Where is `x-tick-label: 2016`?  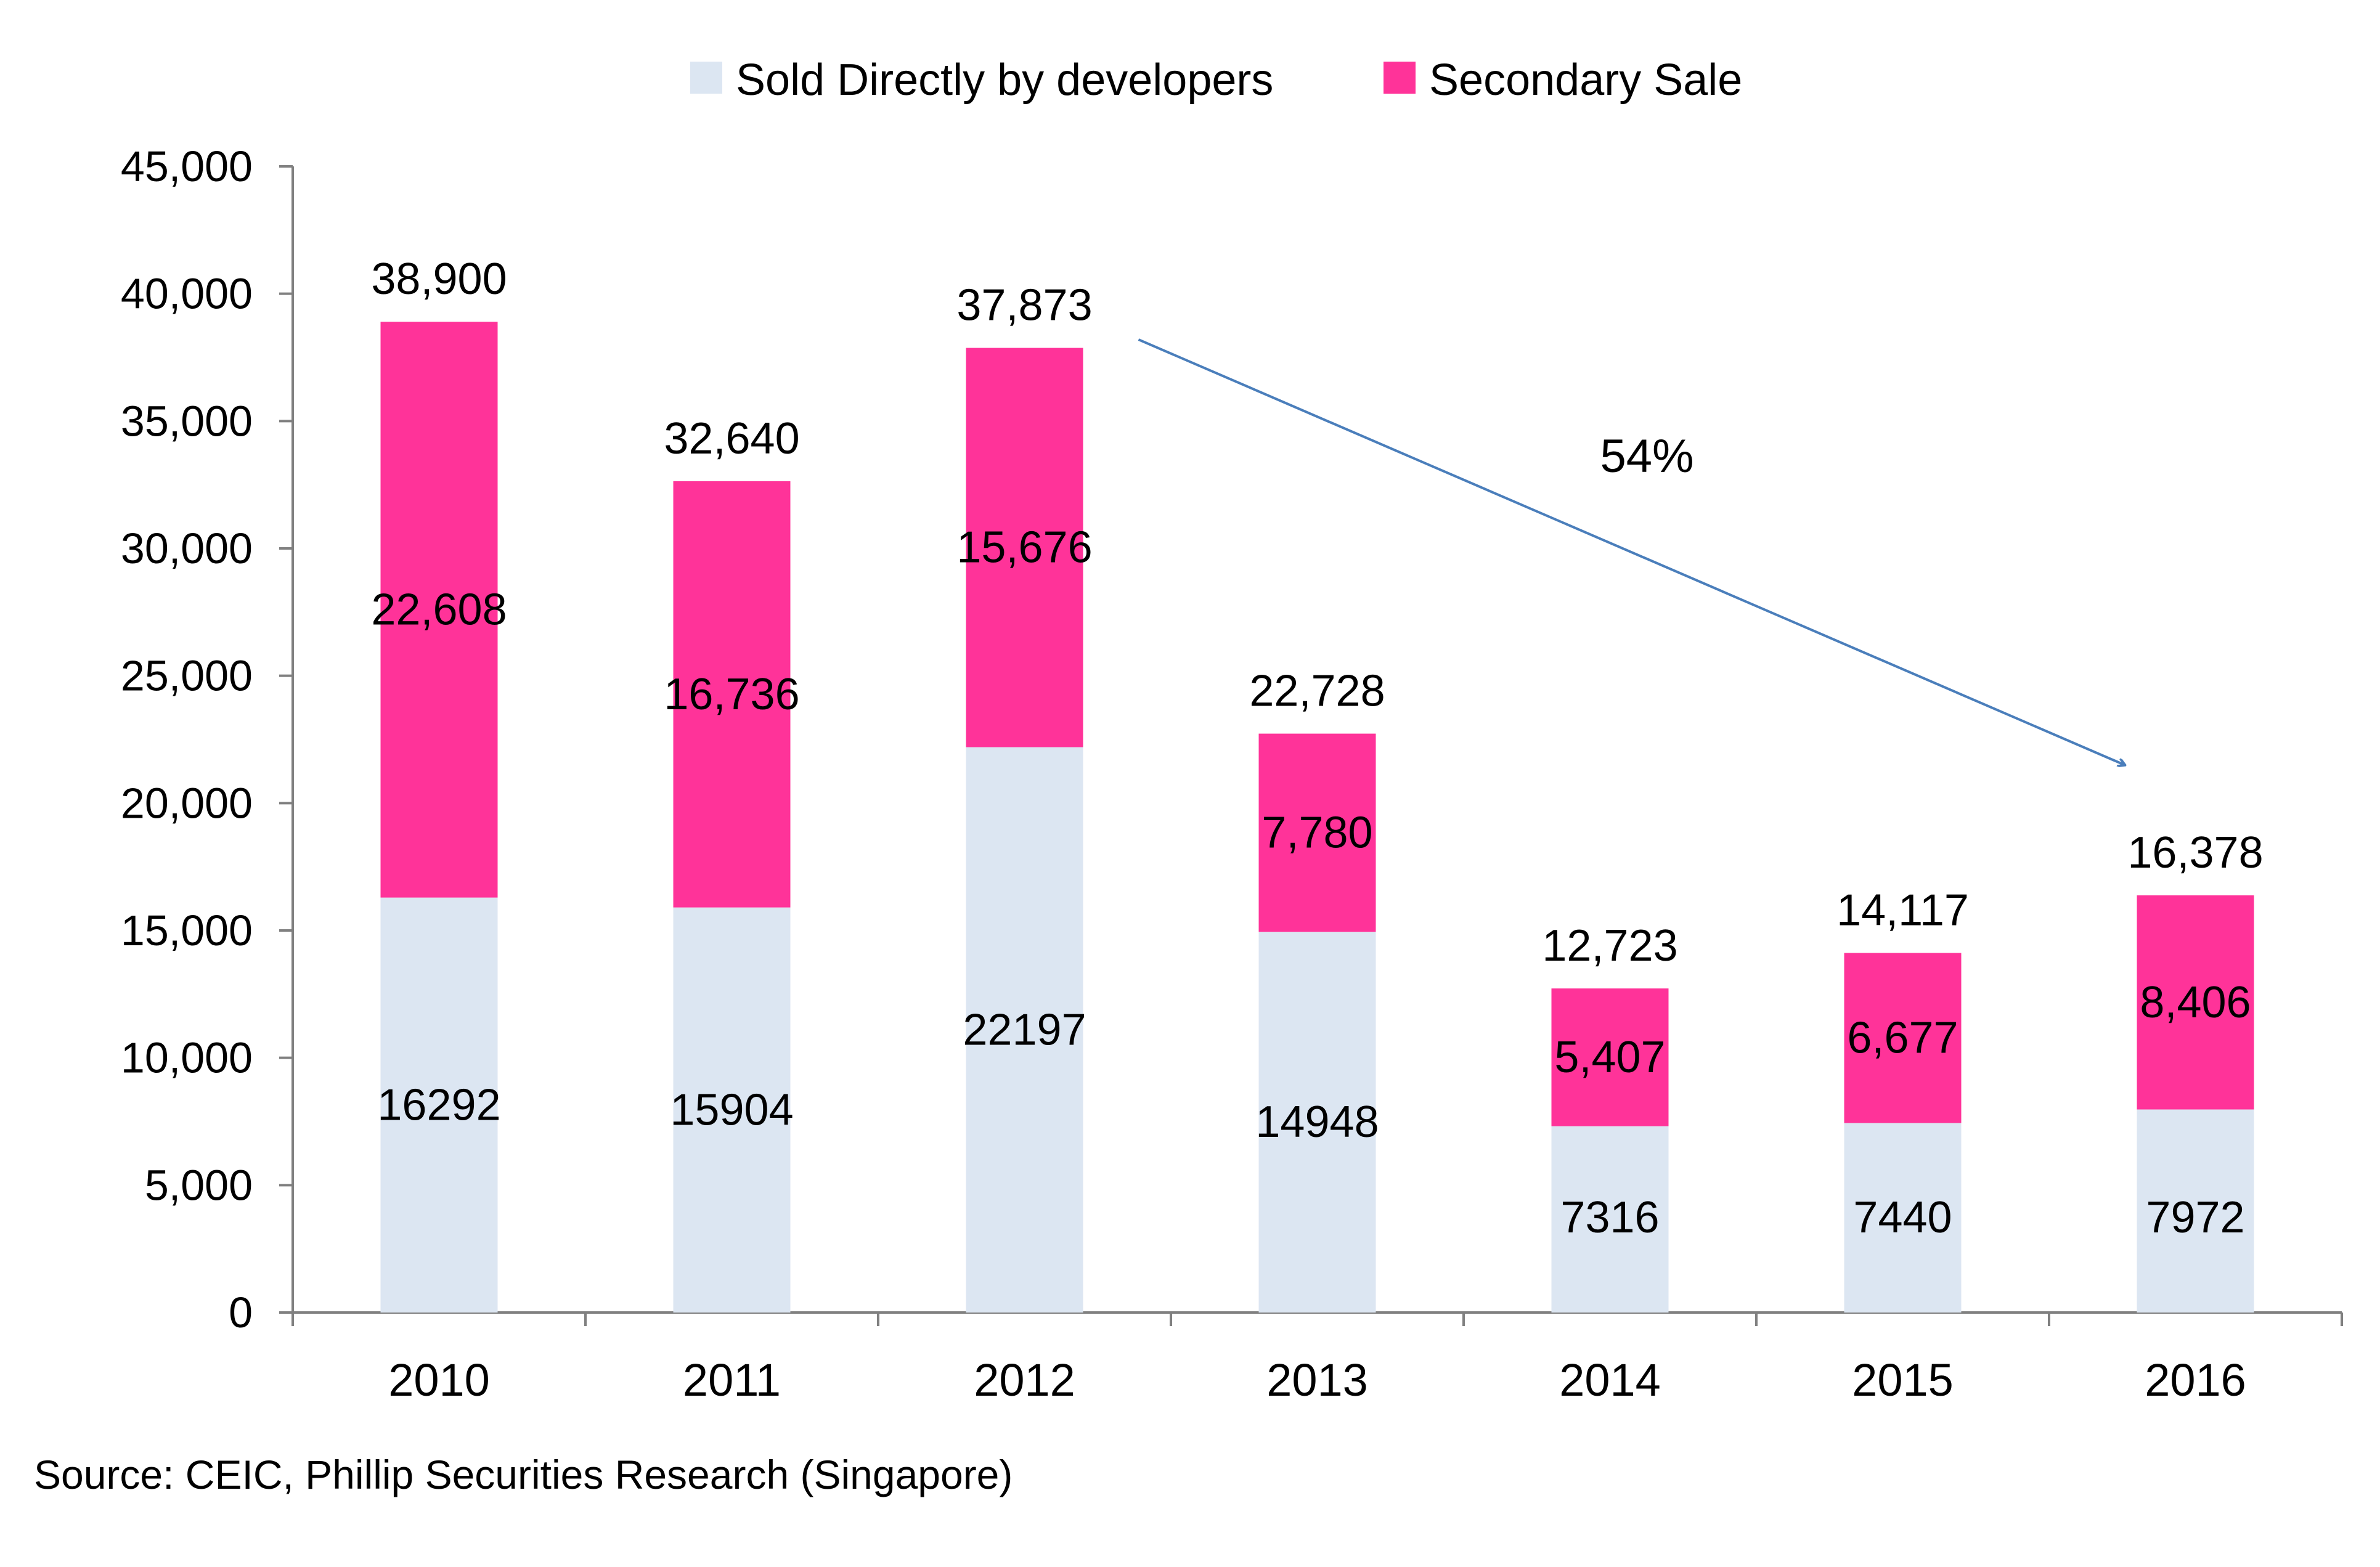 x-tick-label: 2016 is located at coordinates (2195, 1380).